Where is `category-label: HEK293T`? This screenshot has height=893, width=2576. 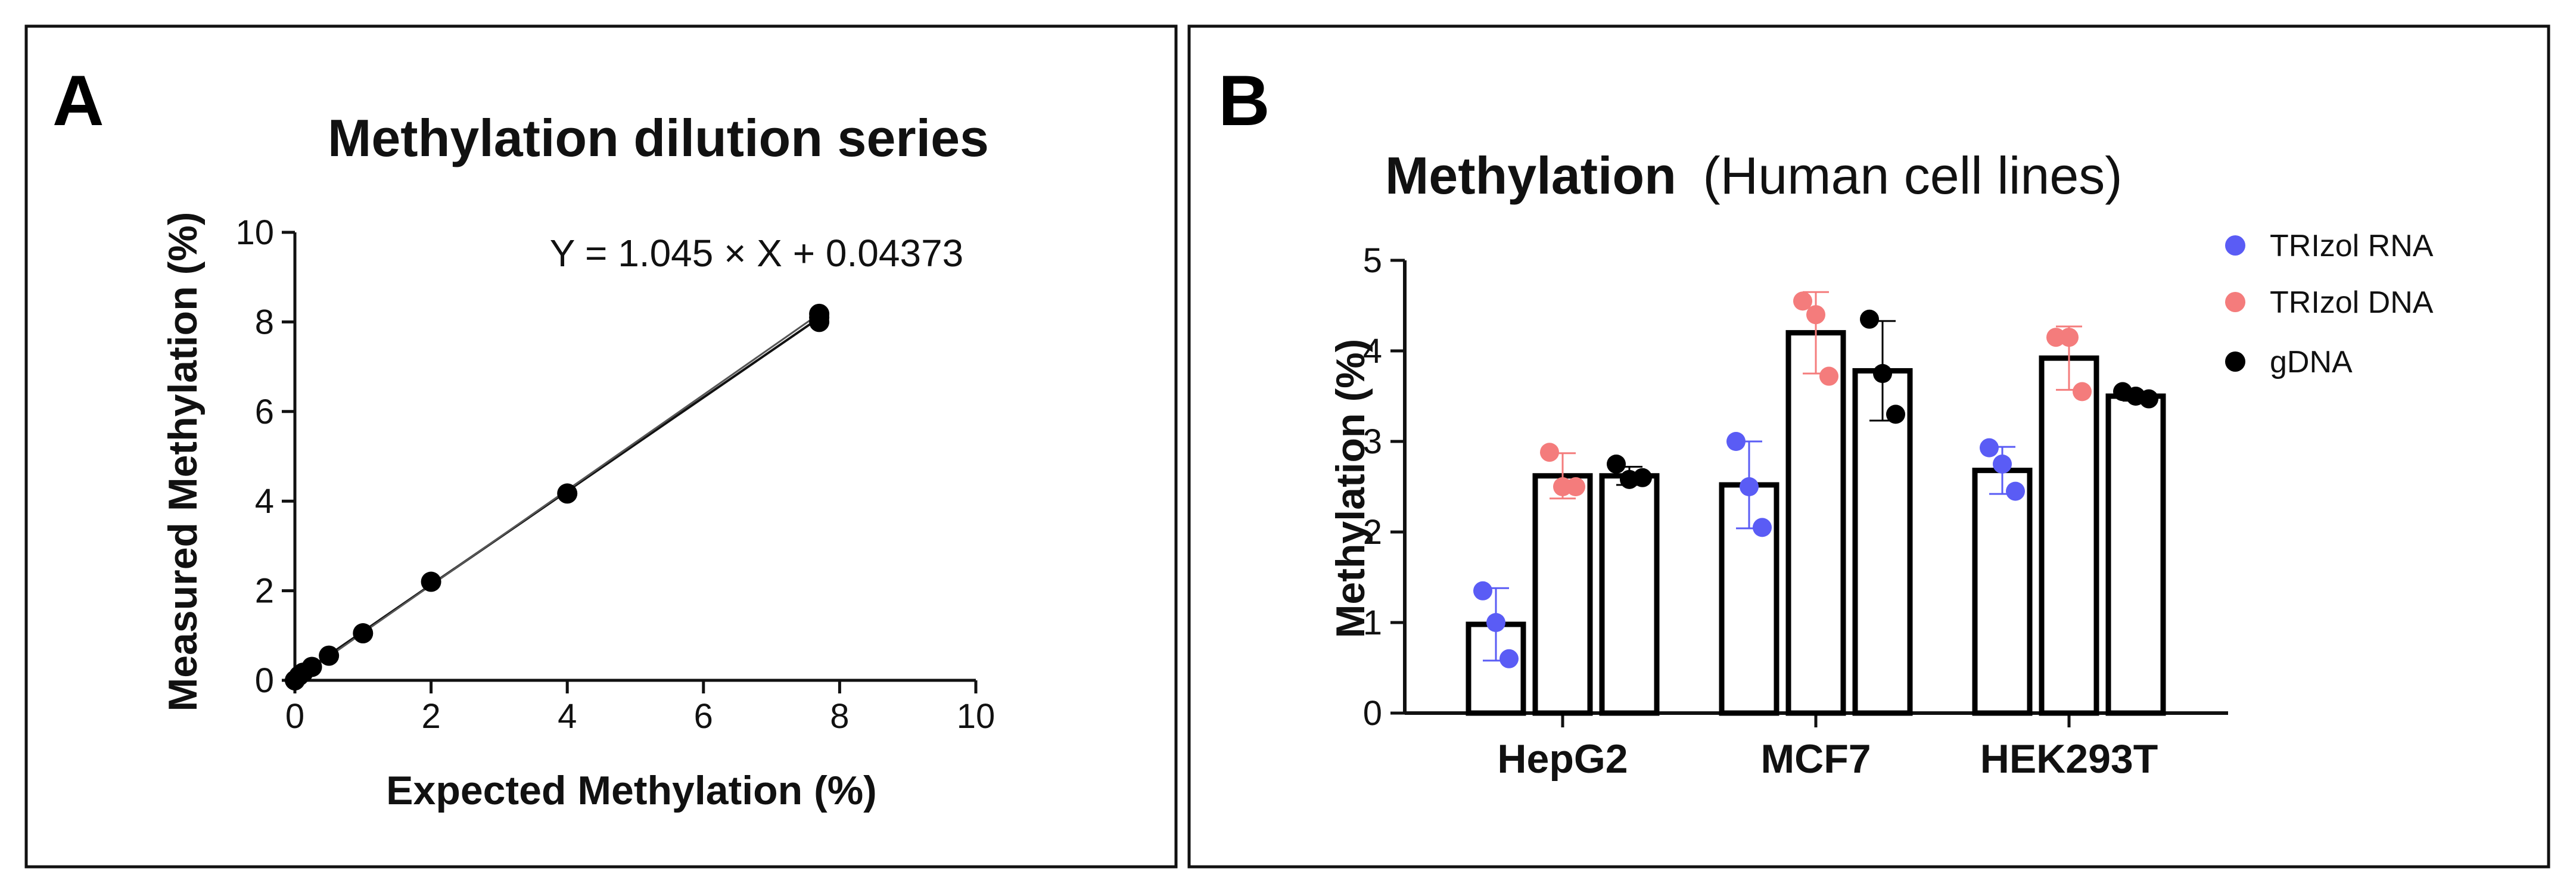 category-label: HEK293T is located at coordinates (2069, 759).